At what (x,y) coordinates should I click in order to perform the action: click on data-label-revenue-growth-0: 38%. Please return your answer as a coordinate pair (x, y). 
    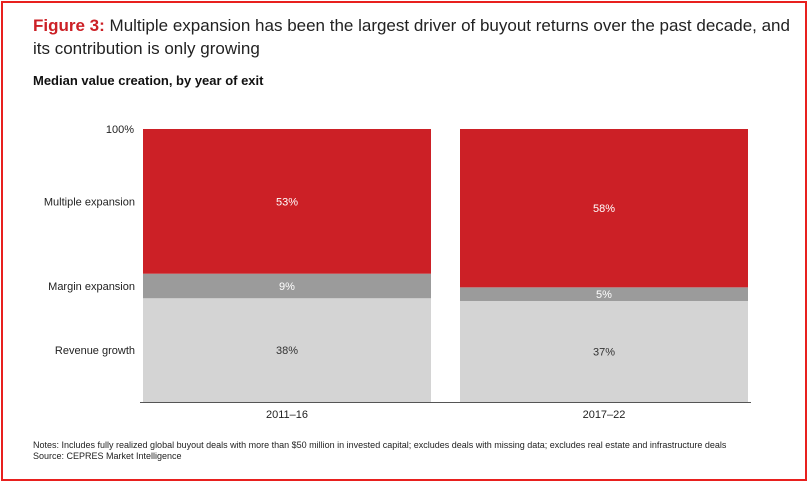
    Looking at the image, I should click on (287, 351).